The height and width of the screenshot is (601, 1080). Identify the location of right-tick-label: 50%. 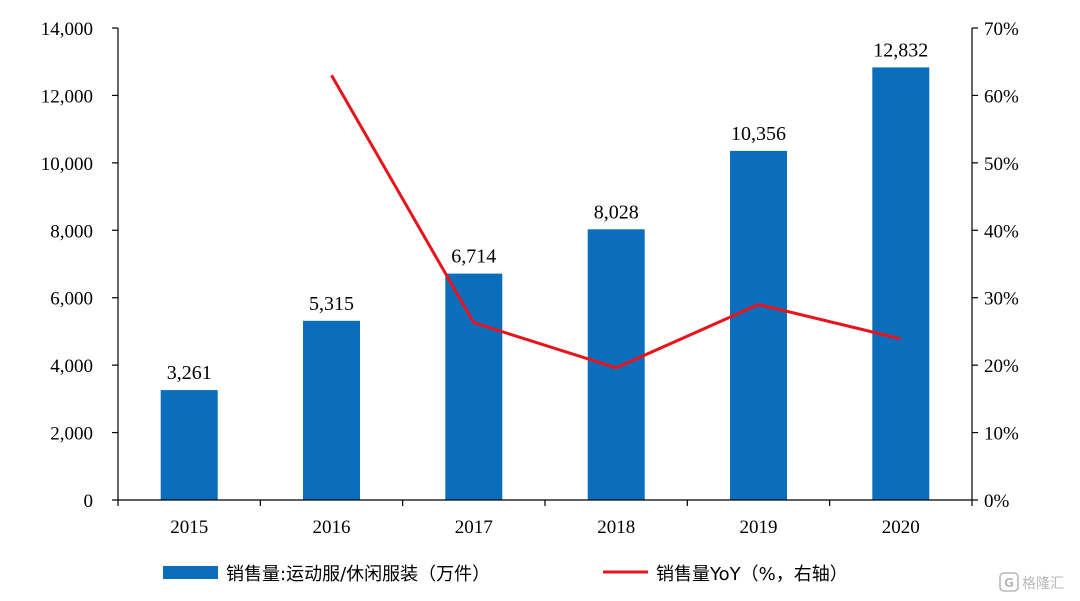
(1001, 164).